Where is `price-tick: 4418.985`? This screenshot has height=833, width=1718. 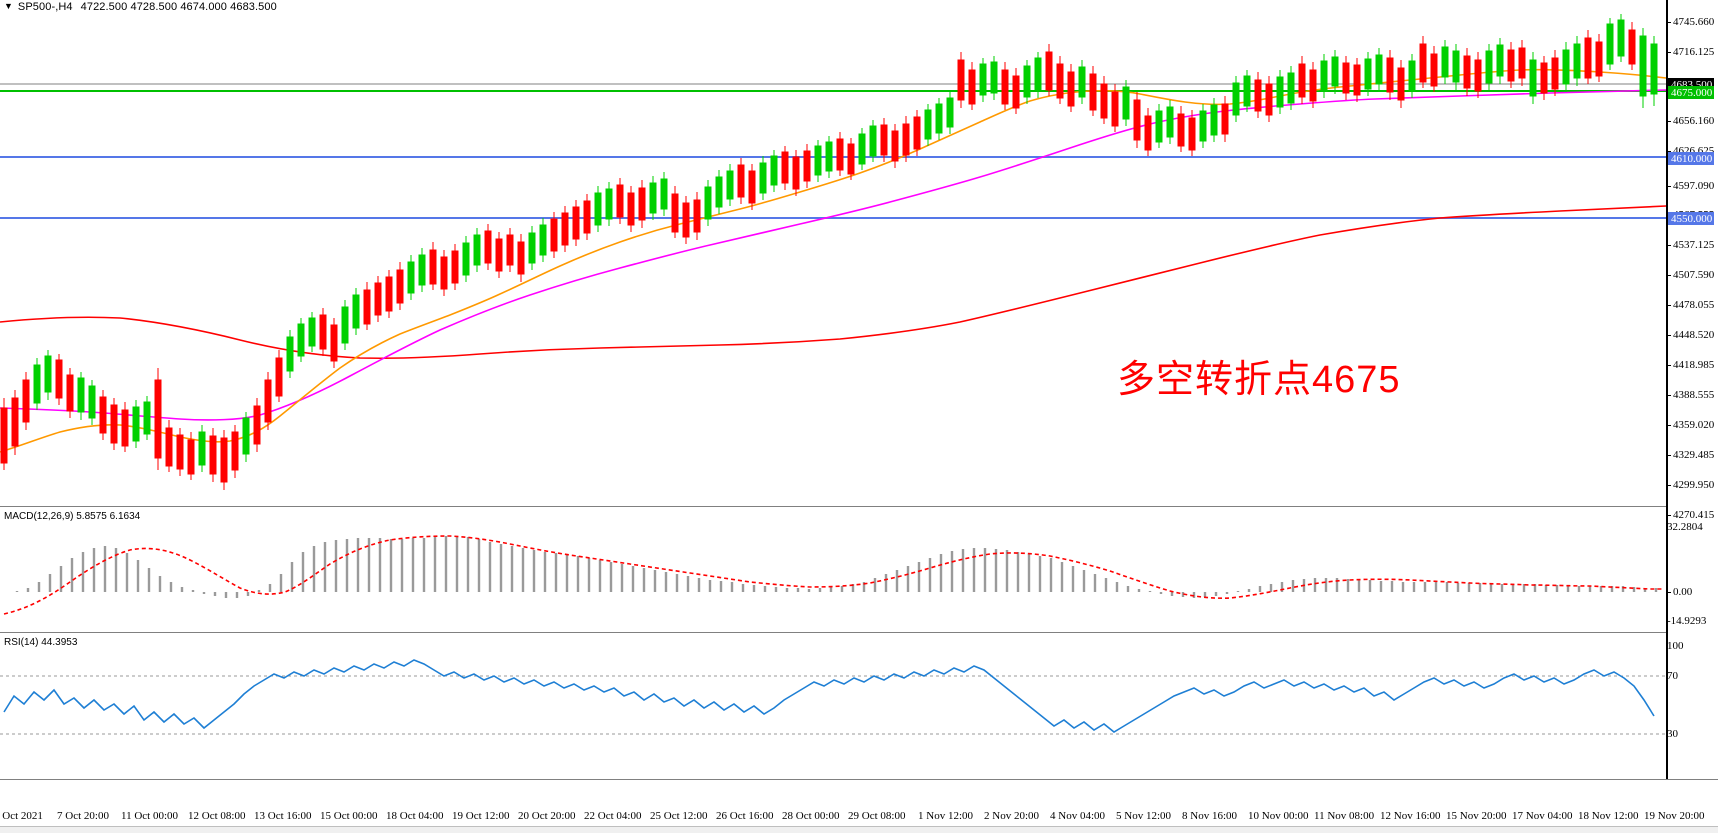
price-tick: 4418.985 is located at coordinates (1690, 365).